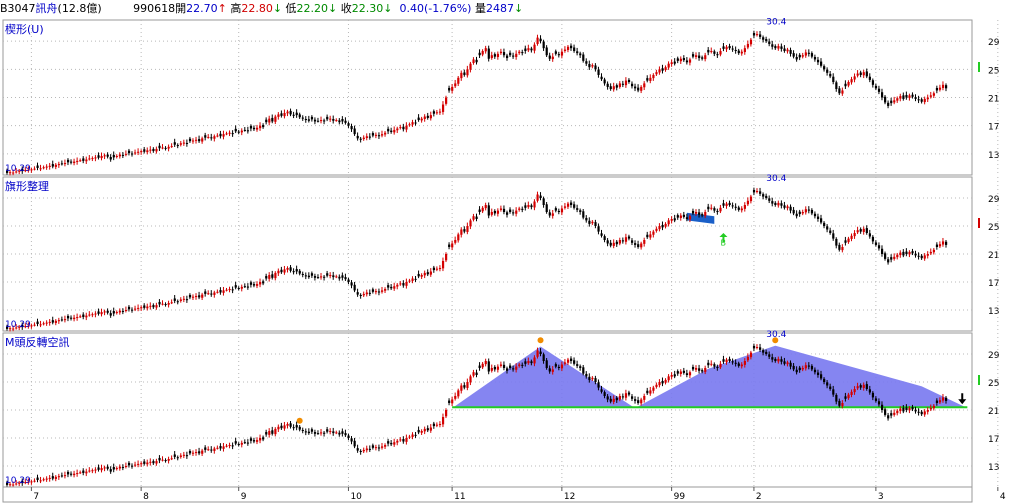  What do you see at coordinates (994, 200) in the screenshot?
I see `y-tick-label: 29` at bounding box center [994, 200].